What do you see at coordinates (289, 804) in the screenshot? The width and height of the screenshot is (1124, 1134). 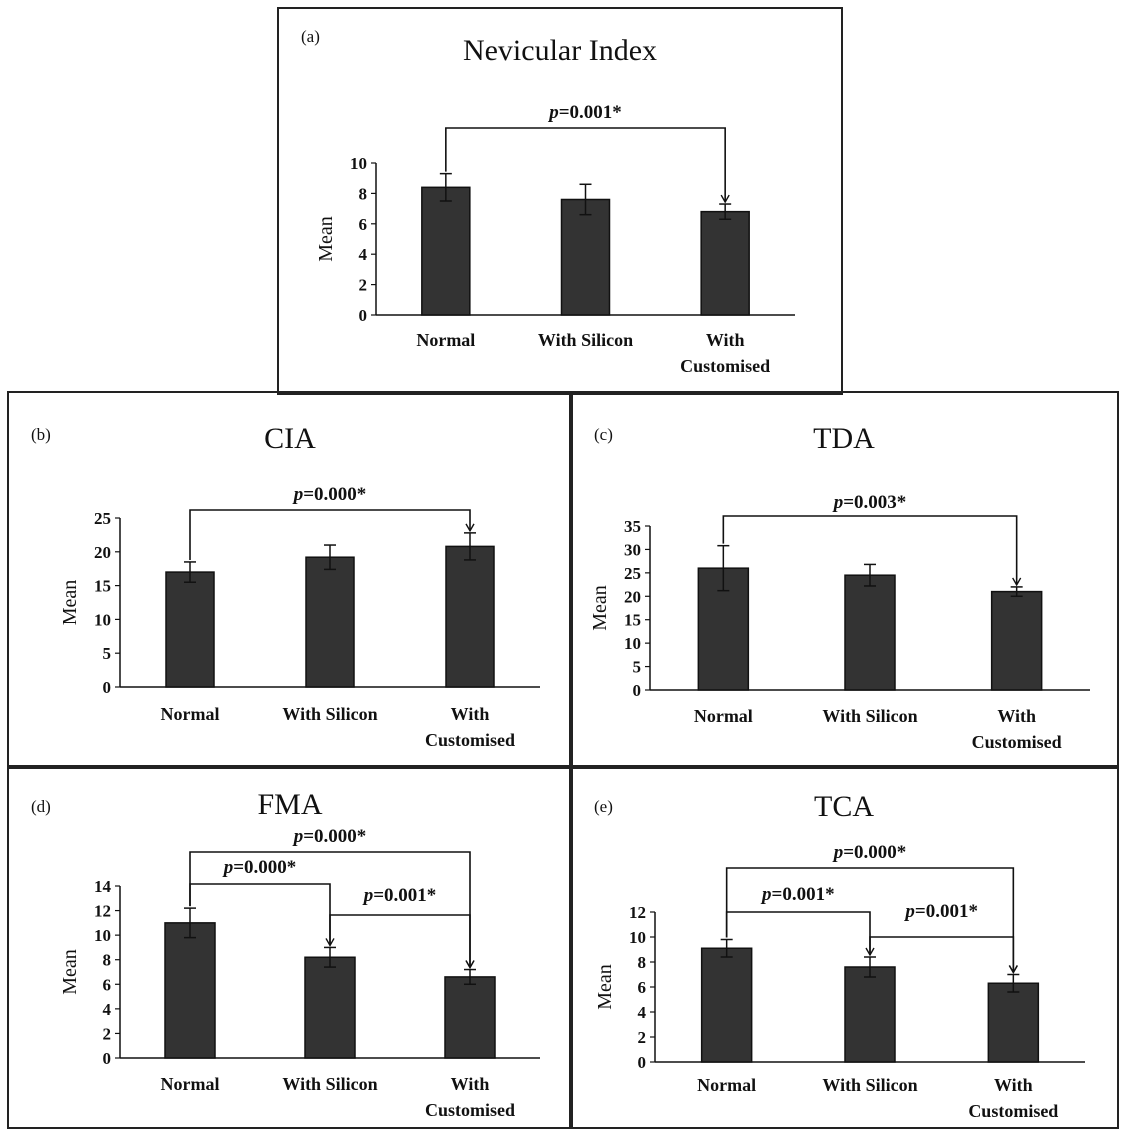 I see `chart-title: FMA` at bounding box center [289, 804].